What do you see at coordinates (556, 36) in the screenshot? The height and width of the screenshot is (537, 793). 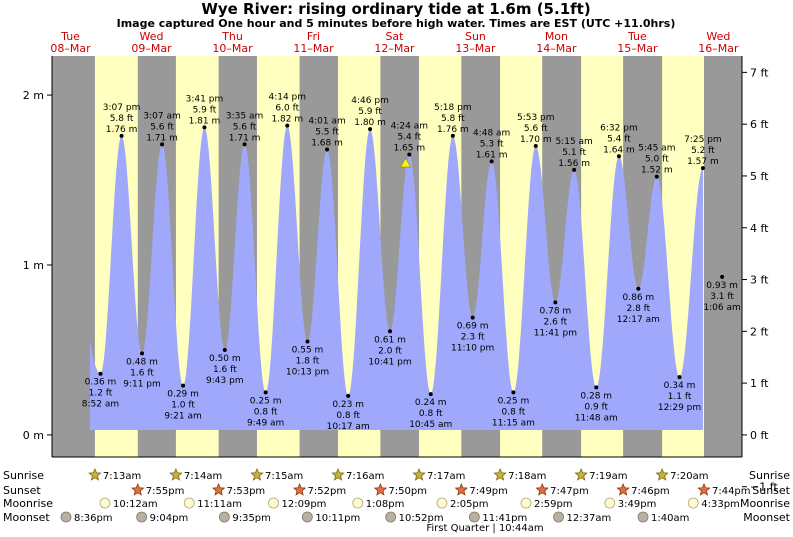 I see `day-name: Mon` at bounding box center [556, 36].